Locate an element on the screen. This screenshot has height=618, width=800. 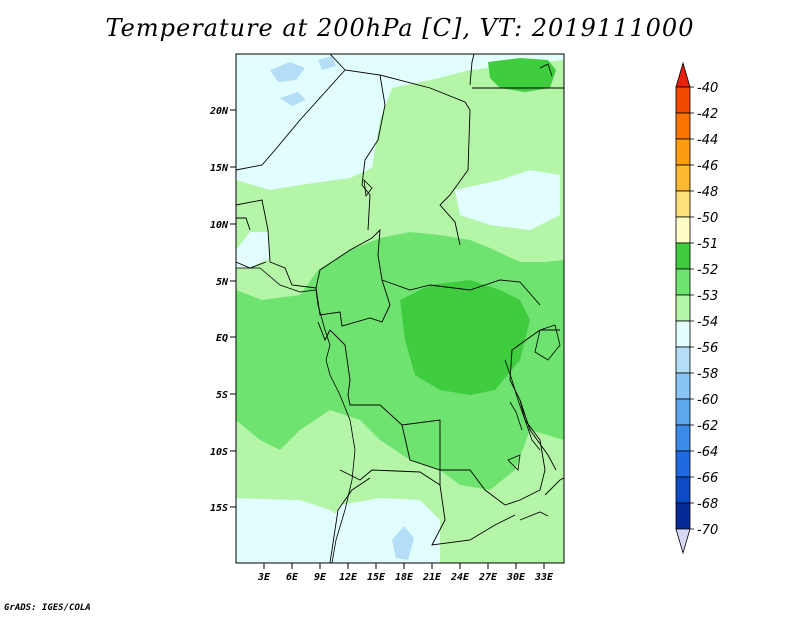
lon-label-18e: 18E is located at coordinates (404, 577).